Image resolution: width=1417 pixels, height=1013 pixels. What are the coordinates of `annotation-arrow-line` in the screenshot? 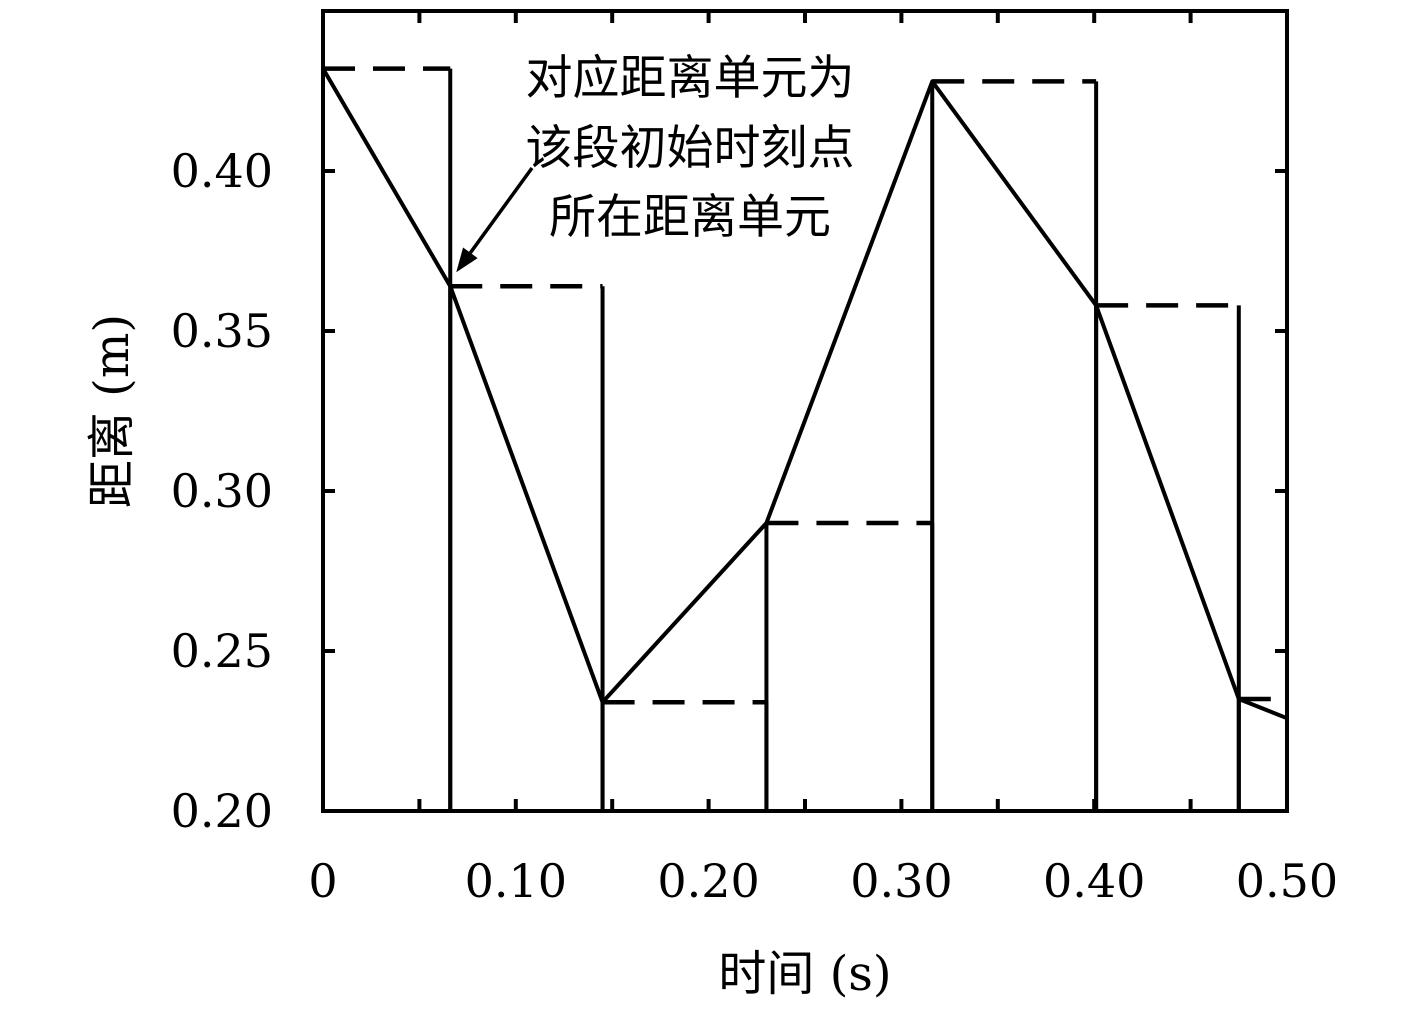 It's located at (501, 210).